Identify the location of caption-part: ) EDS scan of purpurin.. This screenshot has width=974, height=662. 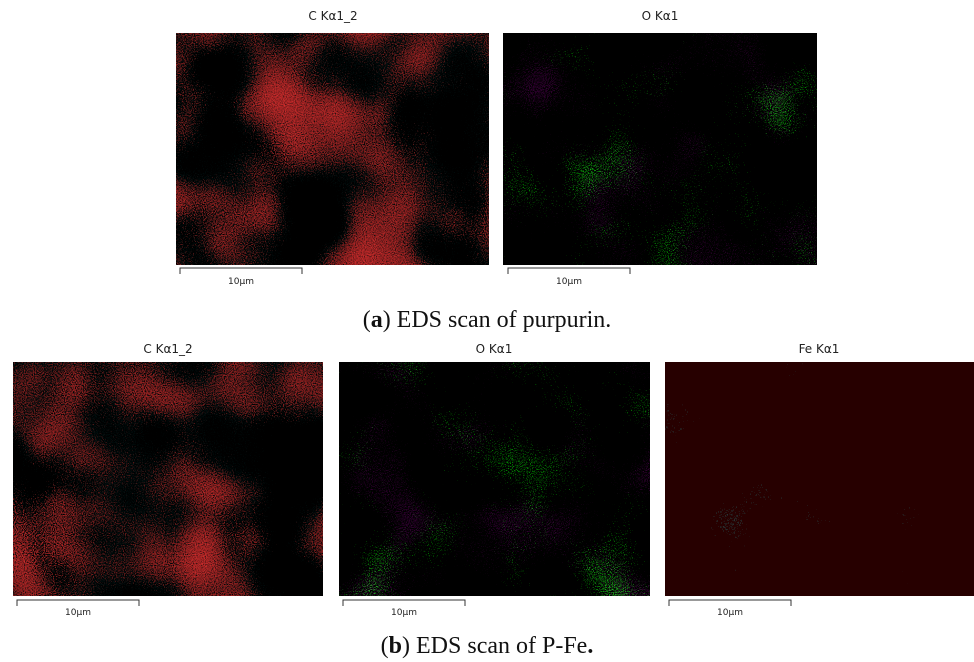
(497, 320).